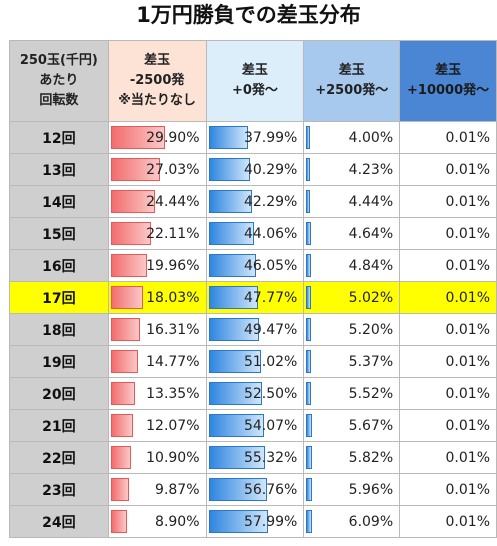  Describe the element at coordinates (59, 297) in the screenshot. I see `row-label: 17回` at that location.